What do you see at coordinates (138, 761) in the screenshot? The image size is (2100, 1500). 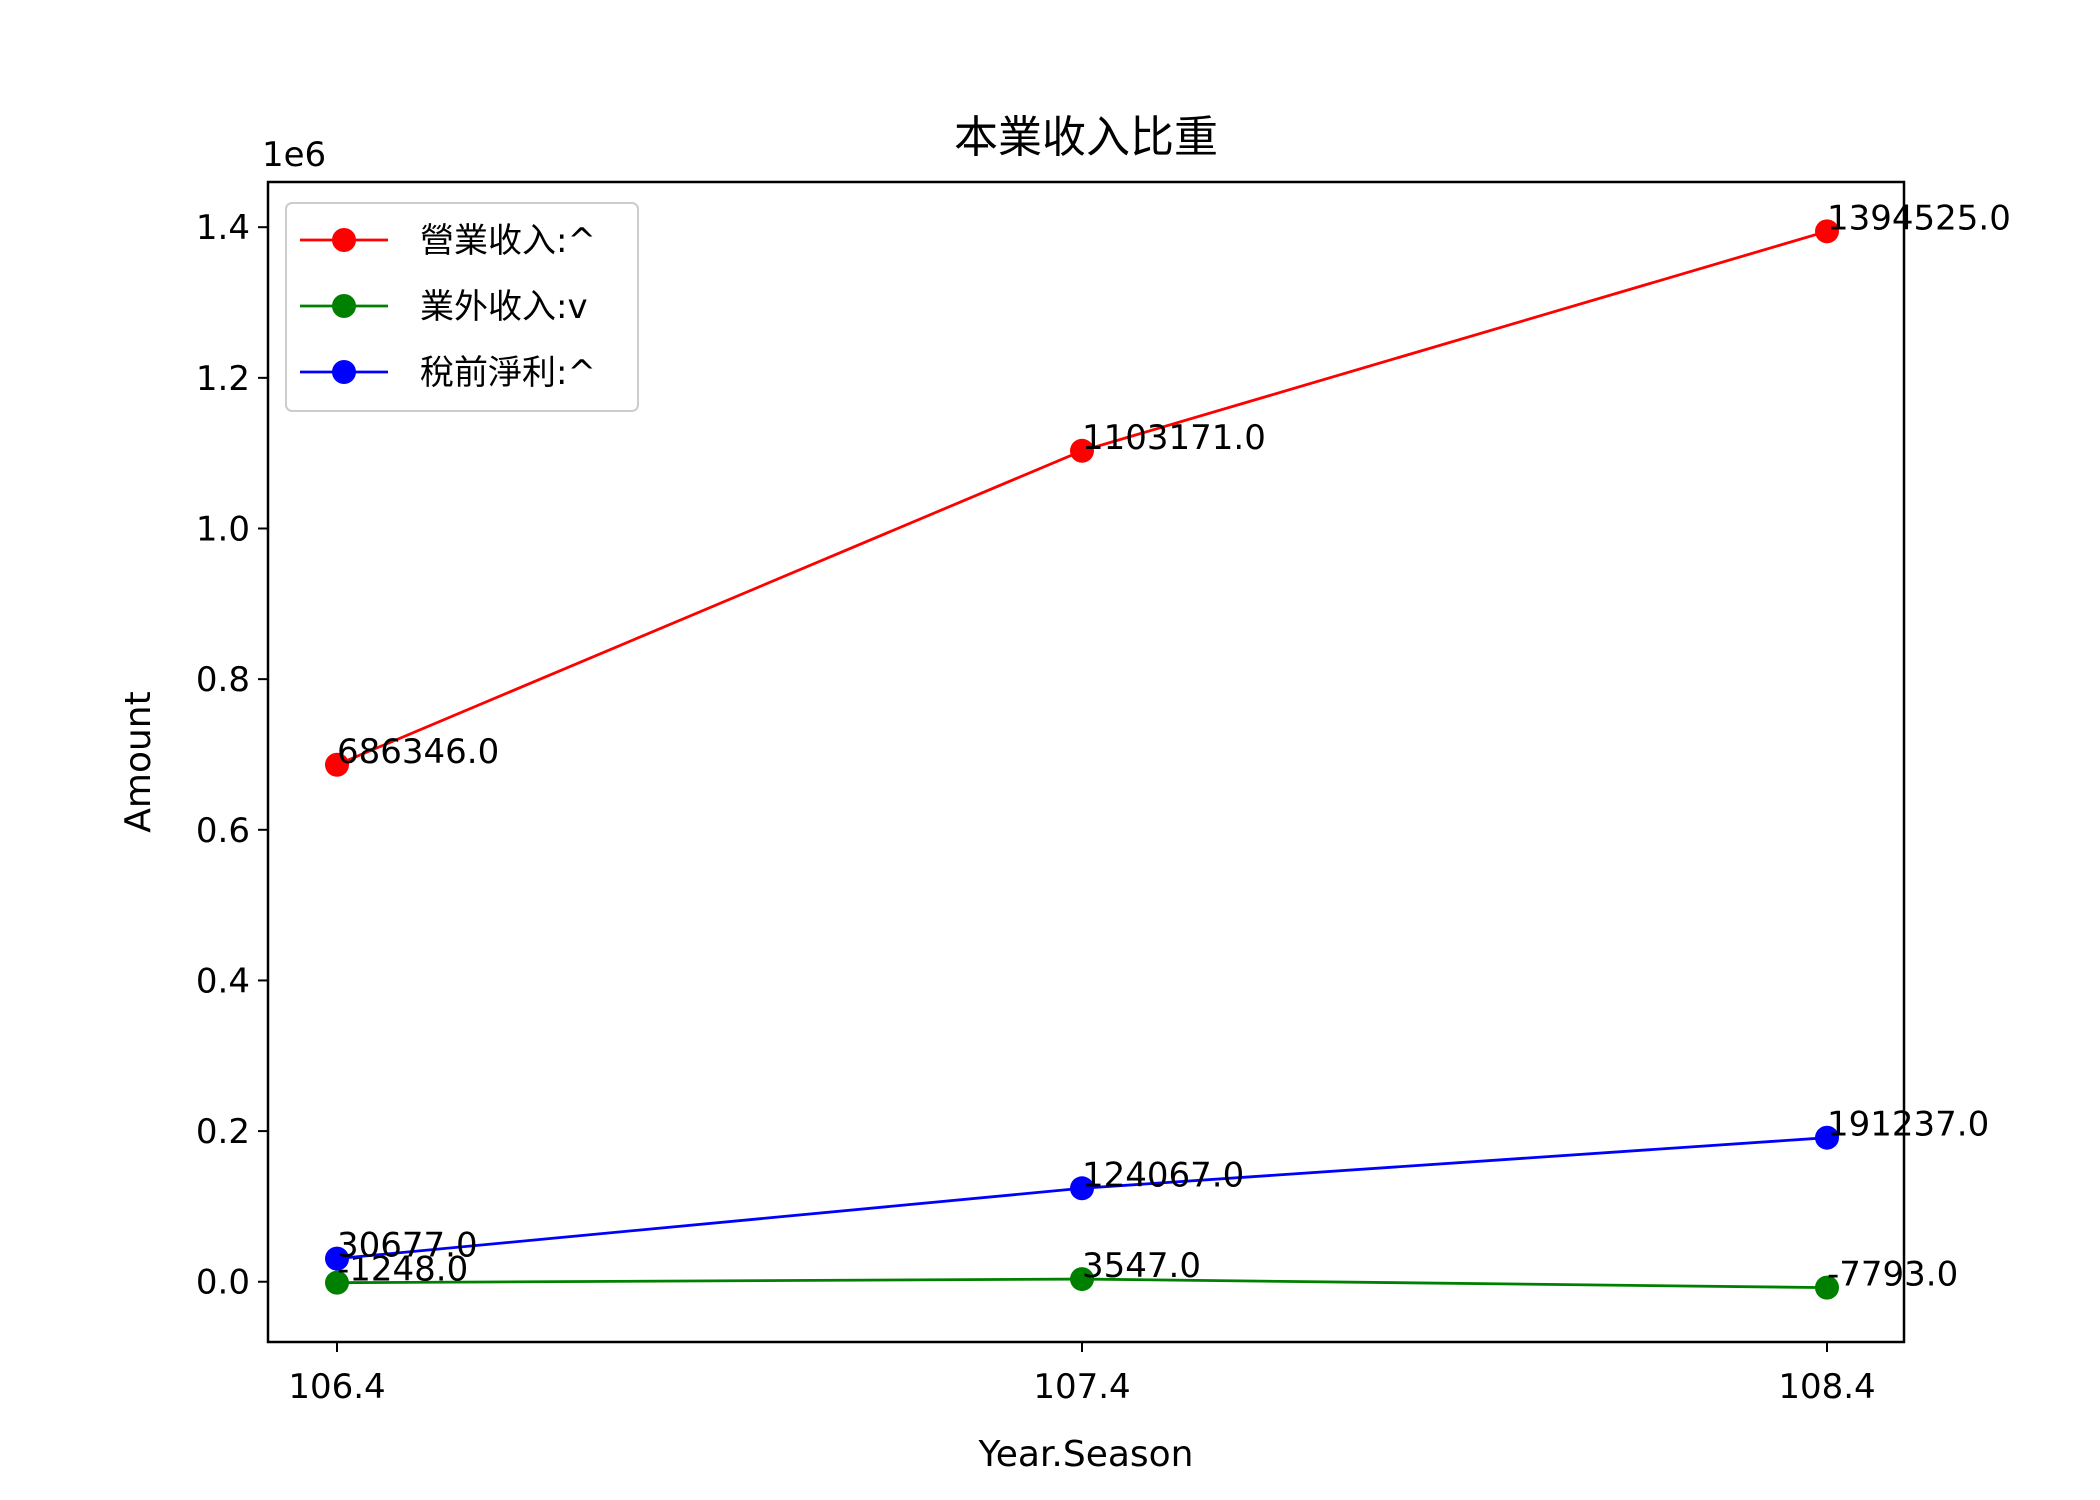 I see `y-axis-label: Amount` at bounding box center [138, 761].